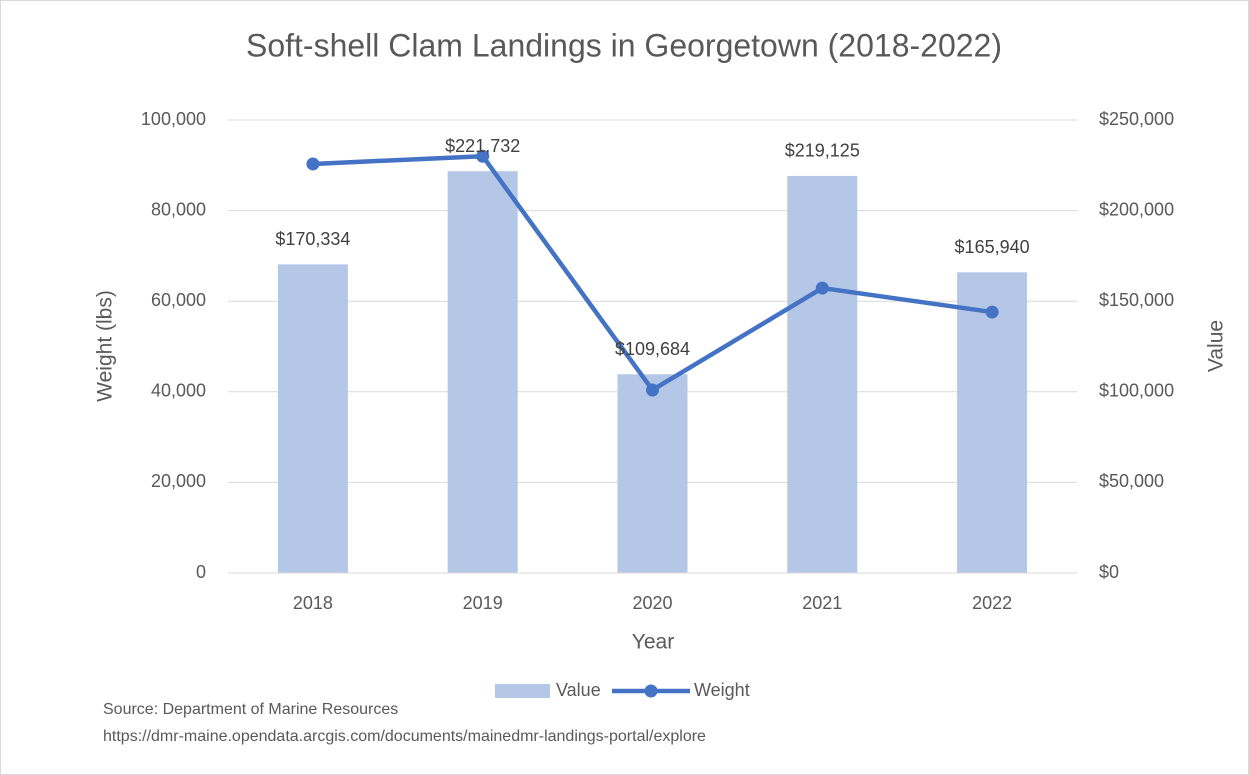  What do you see at coordinates (178, 481) in the screenshot?
I see `y-tick-label: 20,000` at bounding box center [178, 481].